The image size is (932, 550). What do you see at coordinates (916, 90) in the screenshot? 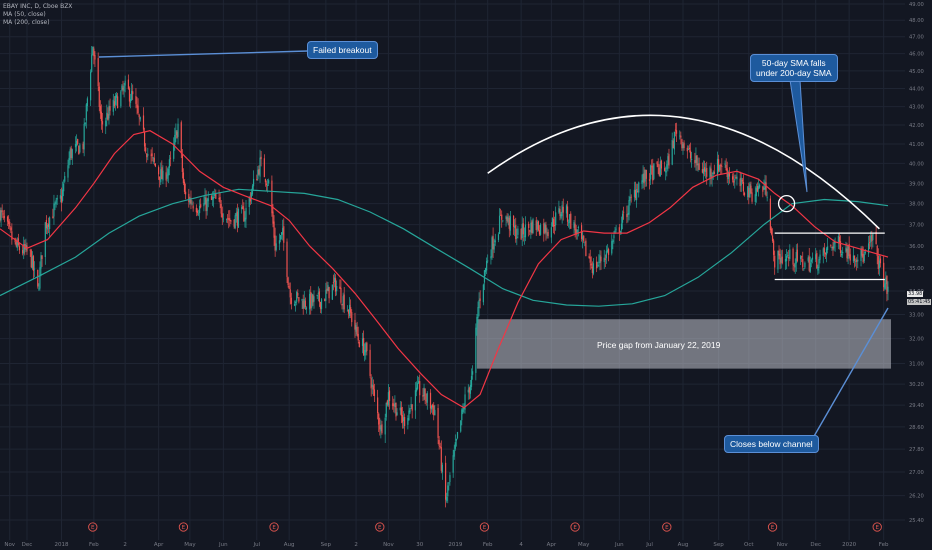
I see `y-tick-label: 44.00` at bounding box center [916, 90].